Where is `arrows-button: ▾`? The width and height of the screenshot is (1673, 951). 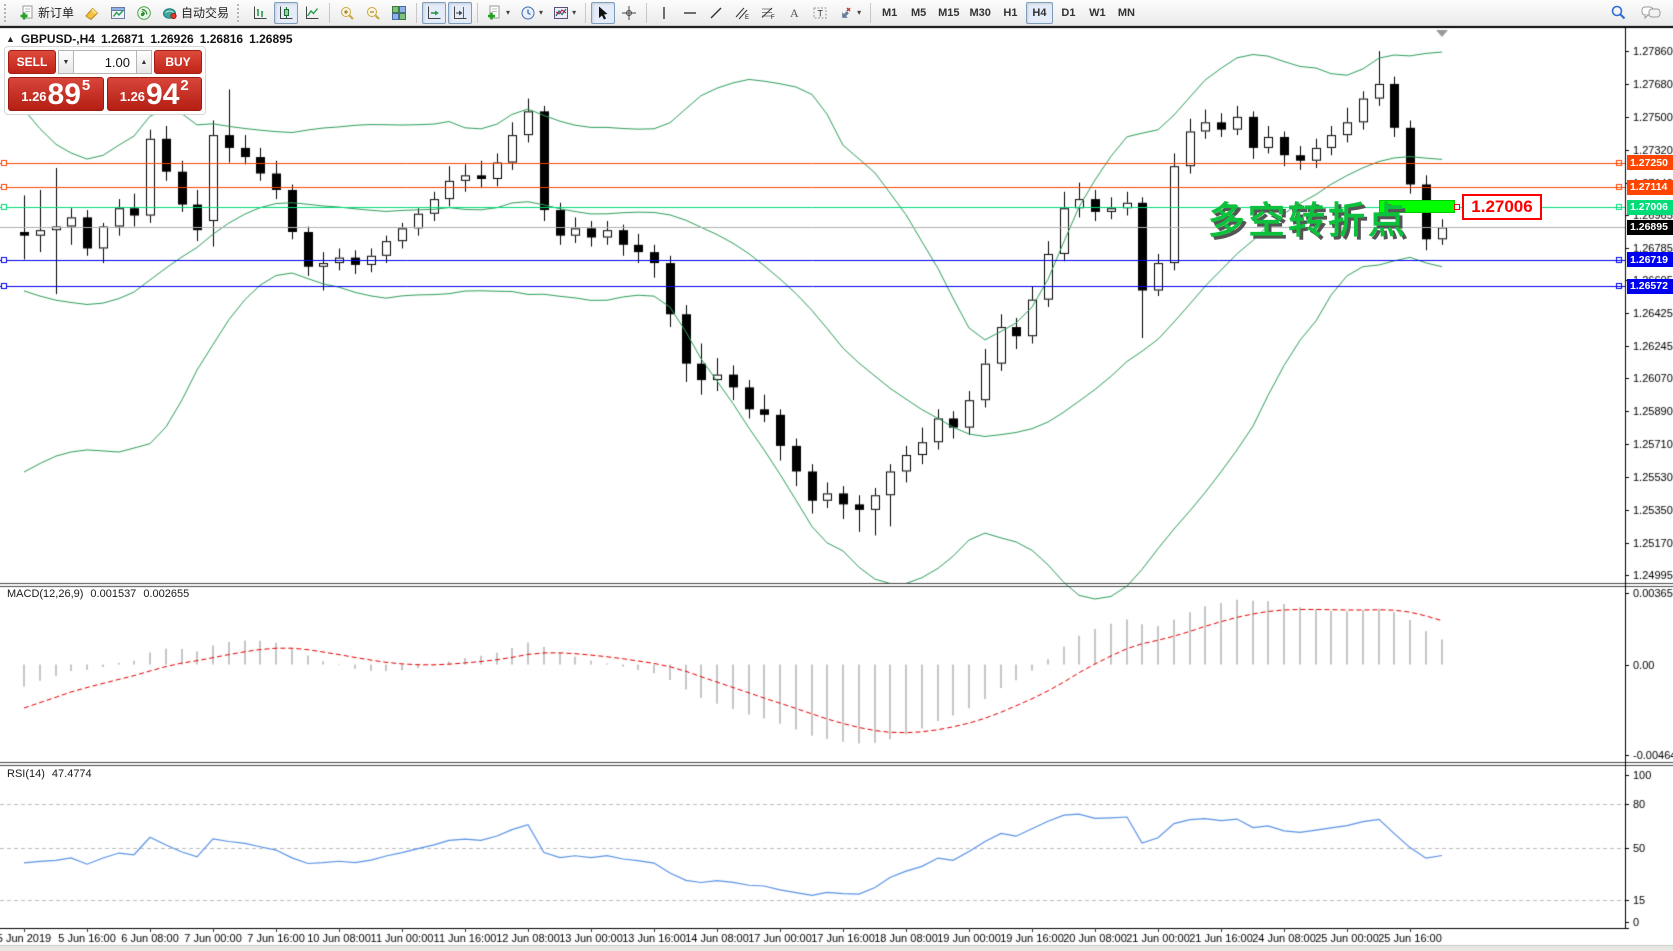 arrows-button: ▾ is located at coordinates (849, 13).